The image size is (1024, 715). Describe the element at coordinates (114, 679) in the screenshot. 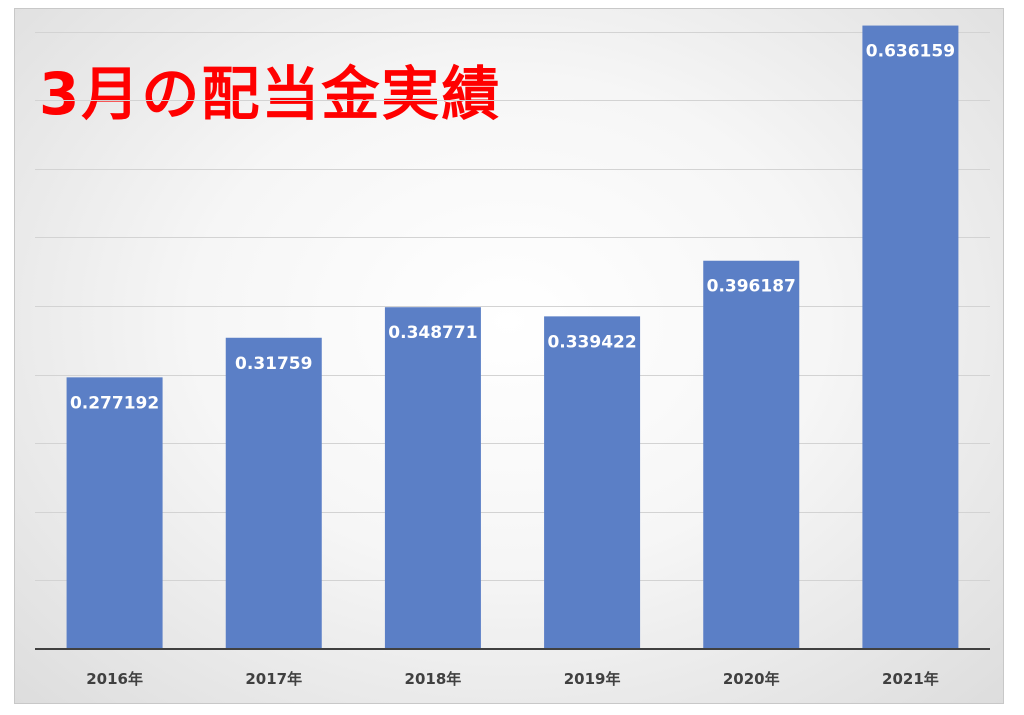

I see `x-tick-label: 2016年` at that location.